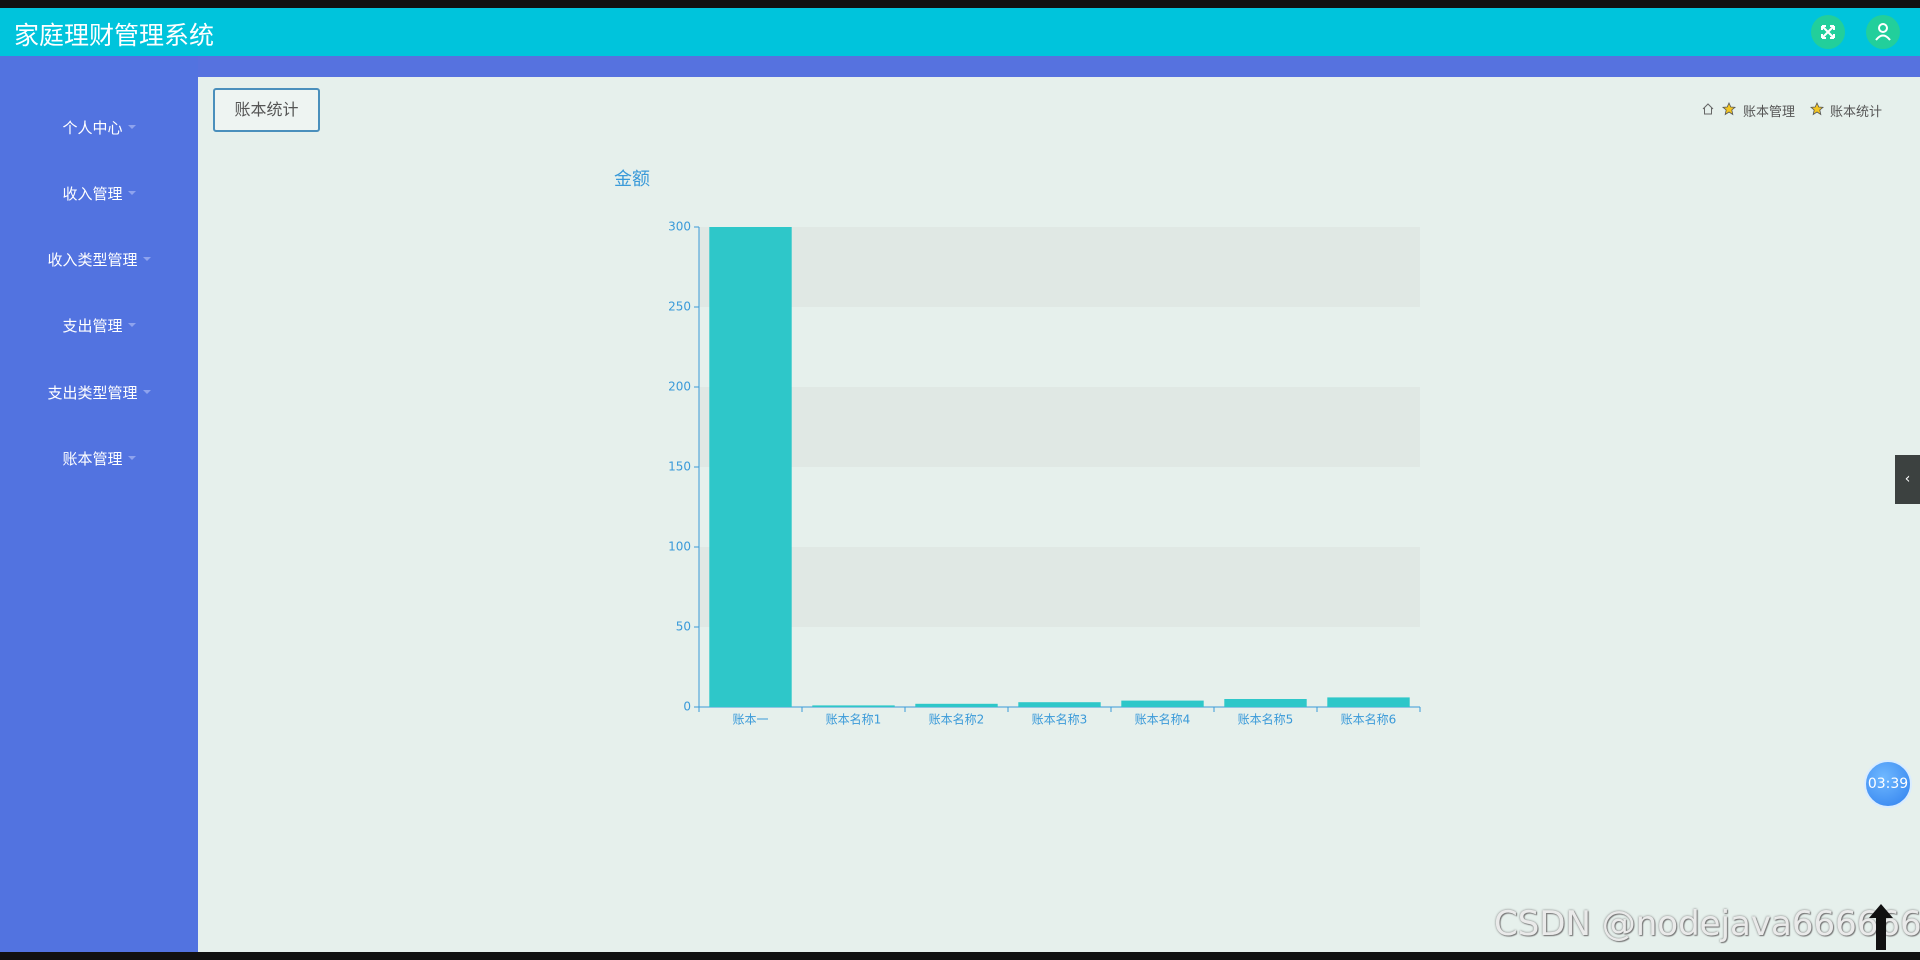  Describe the element at coordinates (1163, 719) in the screenshot. I see `x-tick-label: 账本名称4` at that location.